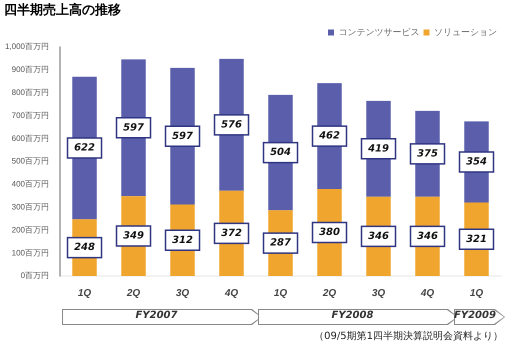 The height and width of the screenshot is (345, 509). I want to click on y-tick-label: 1,000百万円, so click(27, 47).